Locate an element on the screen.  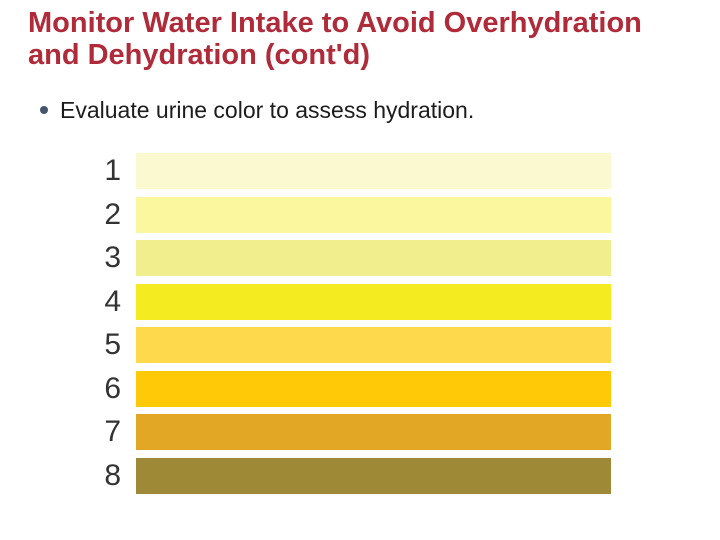
urine-chart-row: 4 is located at coordinates (305, 301).